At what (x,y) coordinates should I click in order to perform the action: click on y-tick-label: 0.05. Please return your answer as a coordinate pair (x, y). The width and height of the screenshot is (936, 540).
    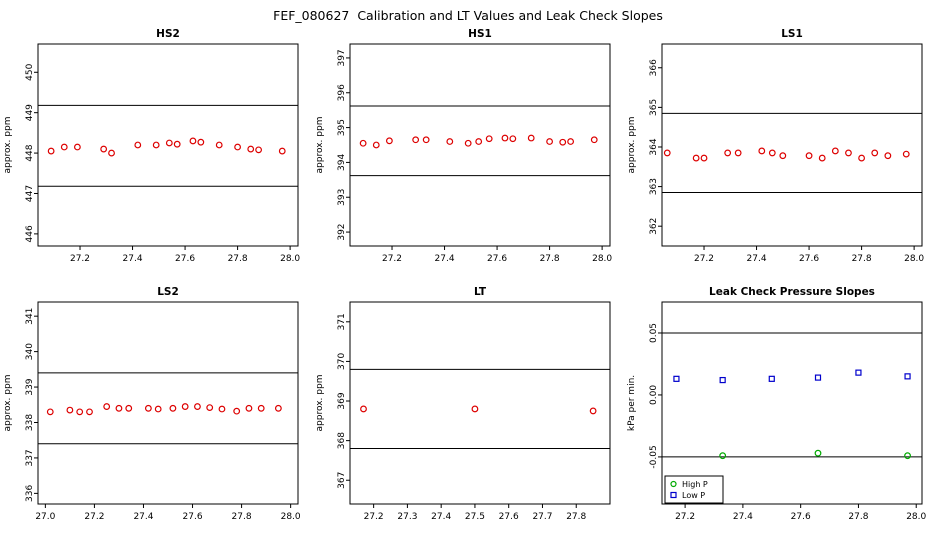
    Looking at the image, I should click on (654, 333).